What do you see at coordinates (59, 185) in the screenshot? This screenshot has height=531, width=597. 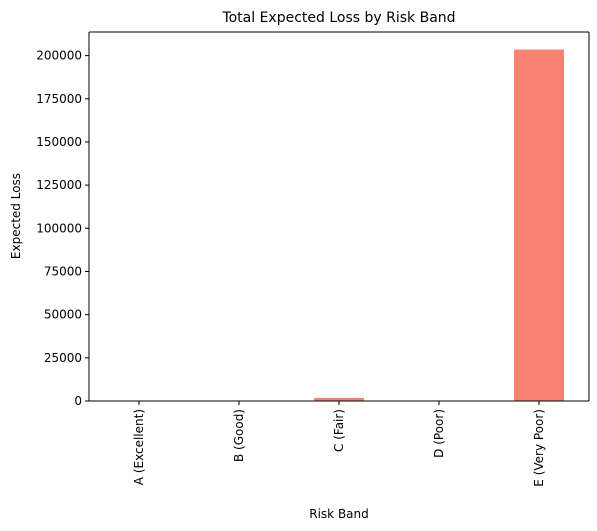 I see `y-tick-label: 125000` at bounding box center [59, 185].